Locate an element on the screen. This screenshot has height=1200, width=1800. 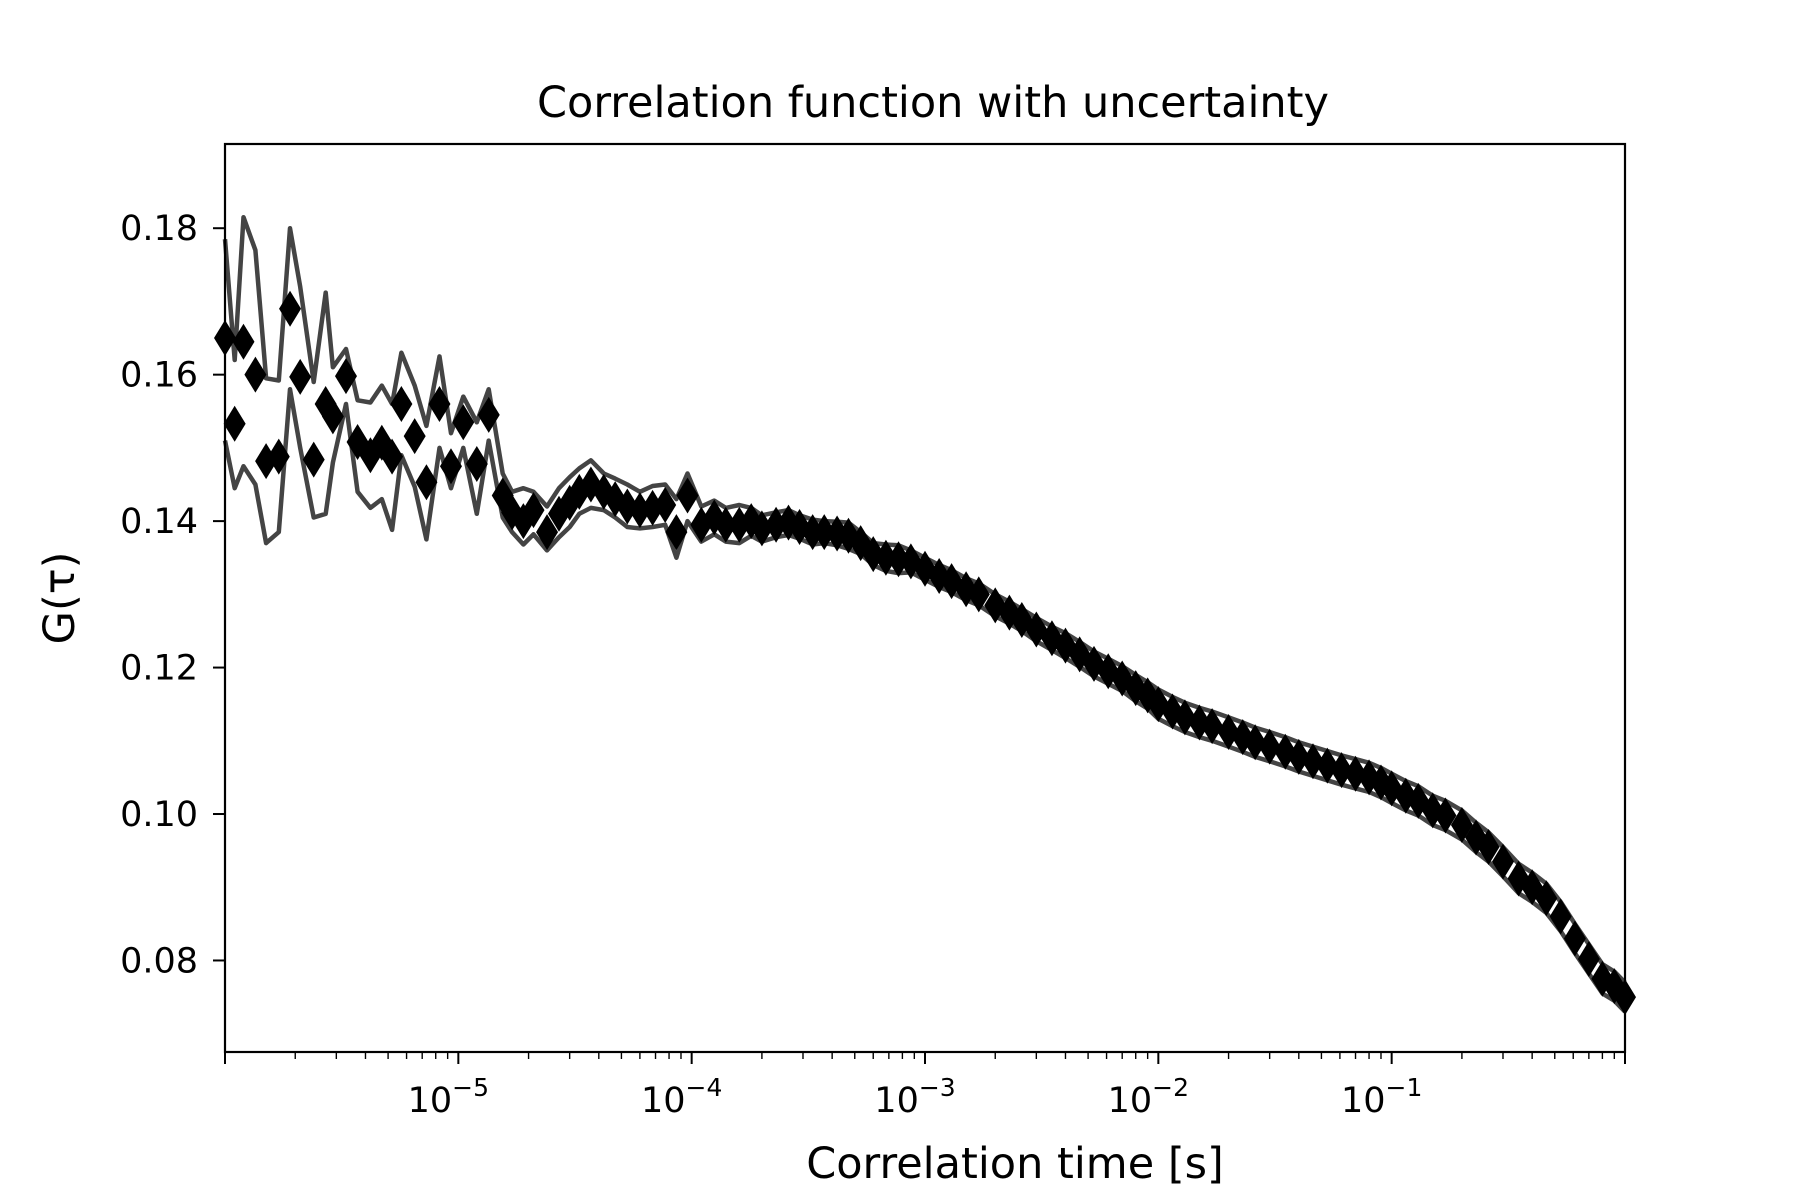
y-tick-label: 0.14 is located at coordinates (159, 522).